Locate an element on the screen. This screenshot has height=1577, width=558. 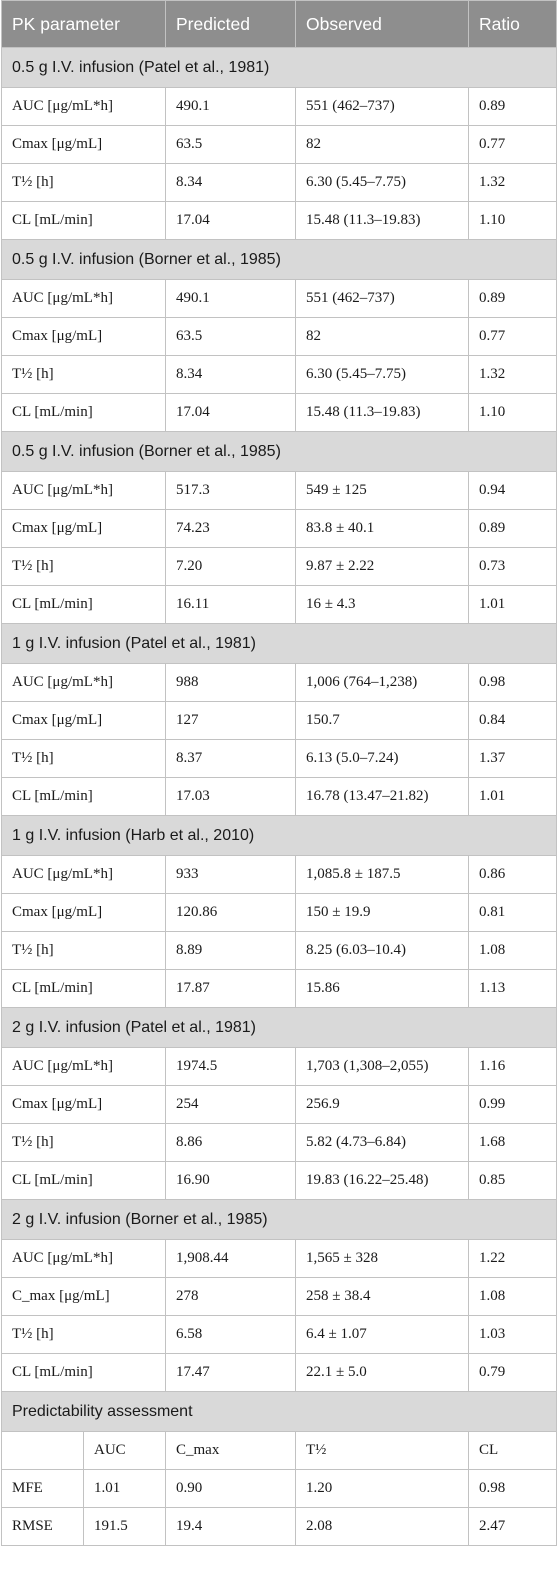
assessment-value-cell: 2.47 is located at coordinates (512, 1526).